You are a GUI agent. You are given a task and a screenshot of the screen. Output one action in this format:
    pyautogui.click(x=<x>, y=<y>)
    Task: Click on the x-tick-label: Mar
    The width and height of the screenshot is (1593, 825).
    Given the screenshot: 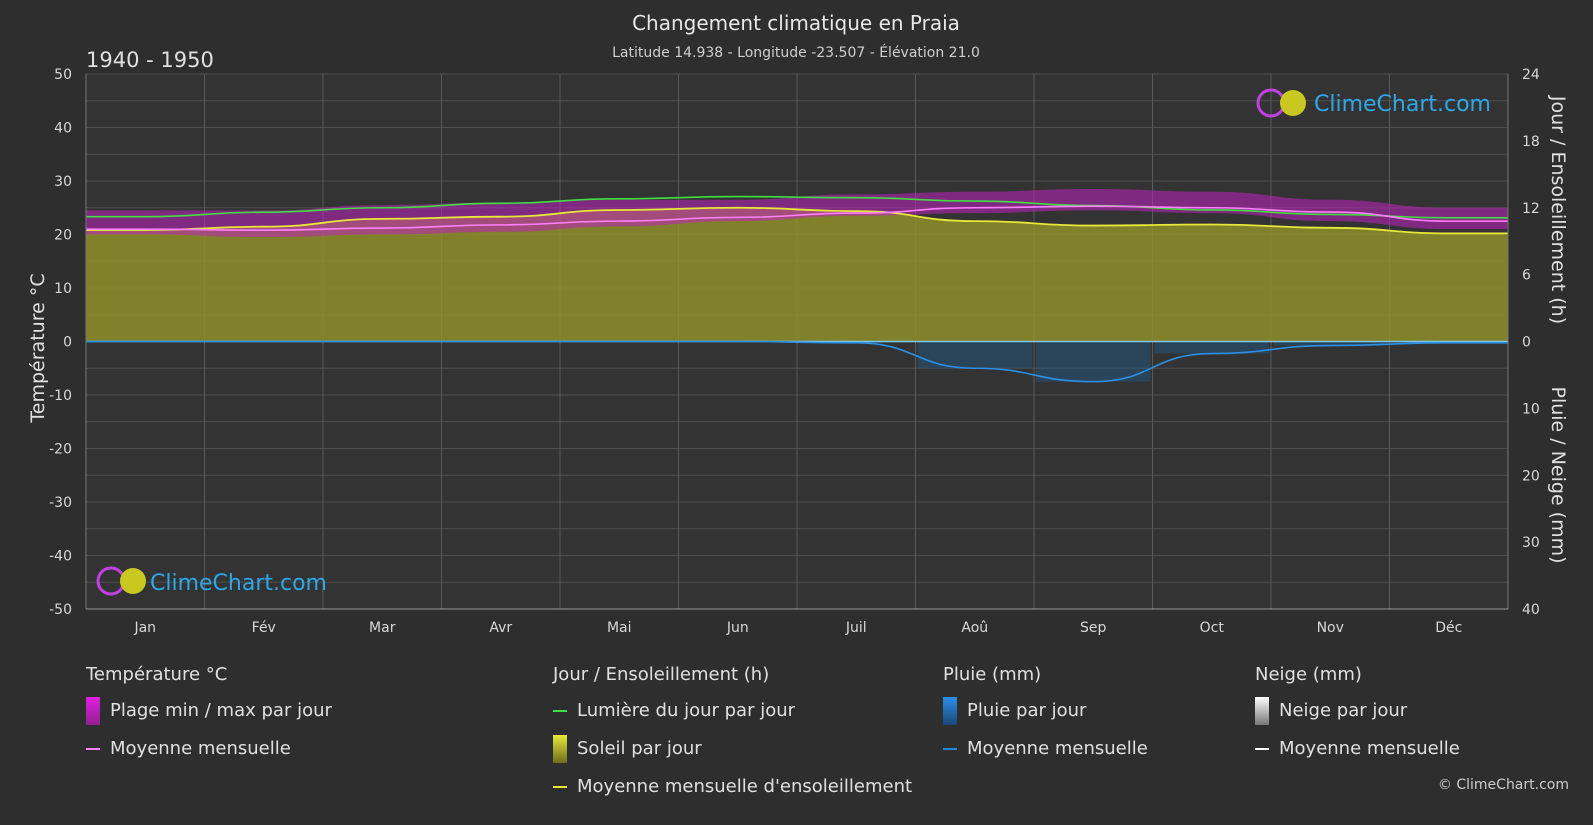 What is the action you would take?
    pyautogui.click(x=382, y=628)
    